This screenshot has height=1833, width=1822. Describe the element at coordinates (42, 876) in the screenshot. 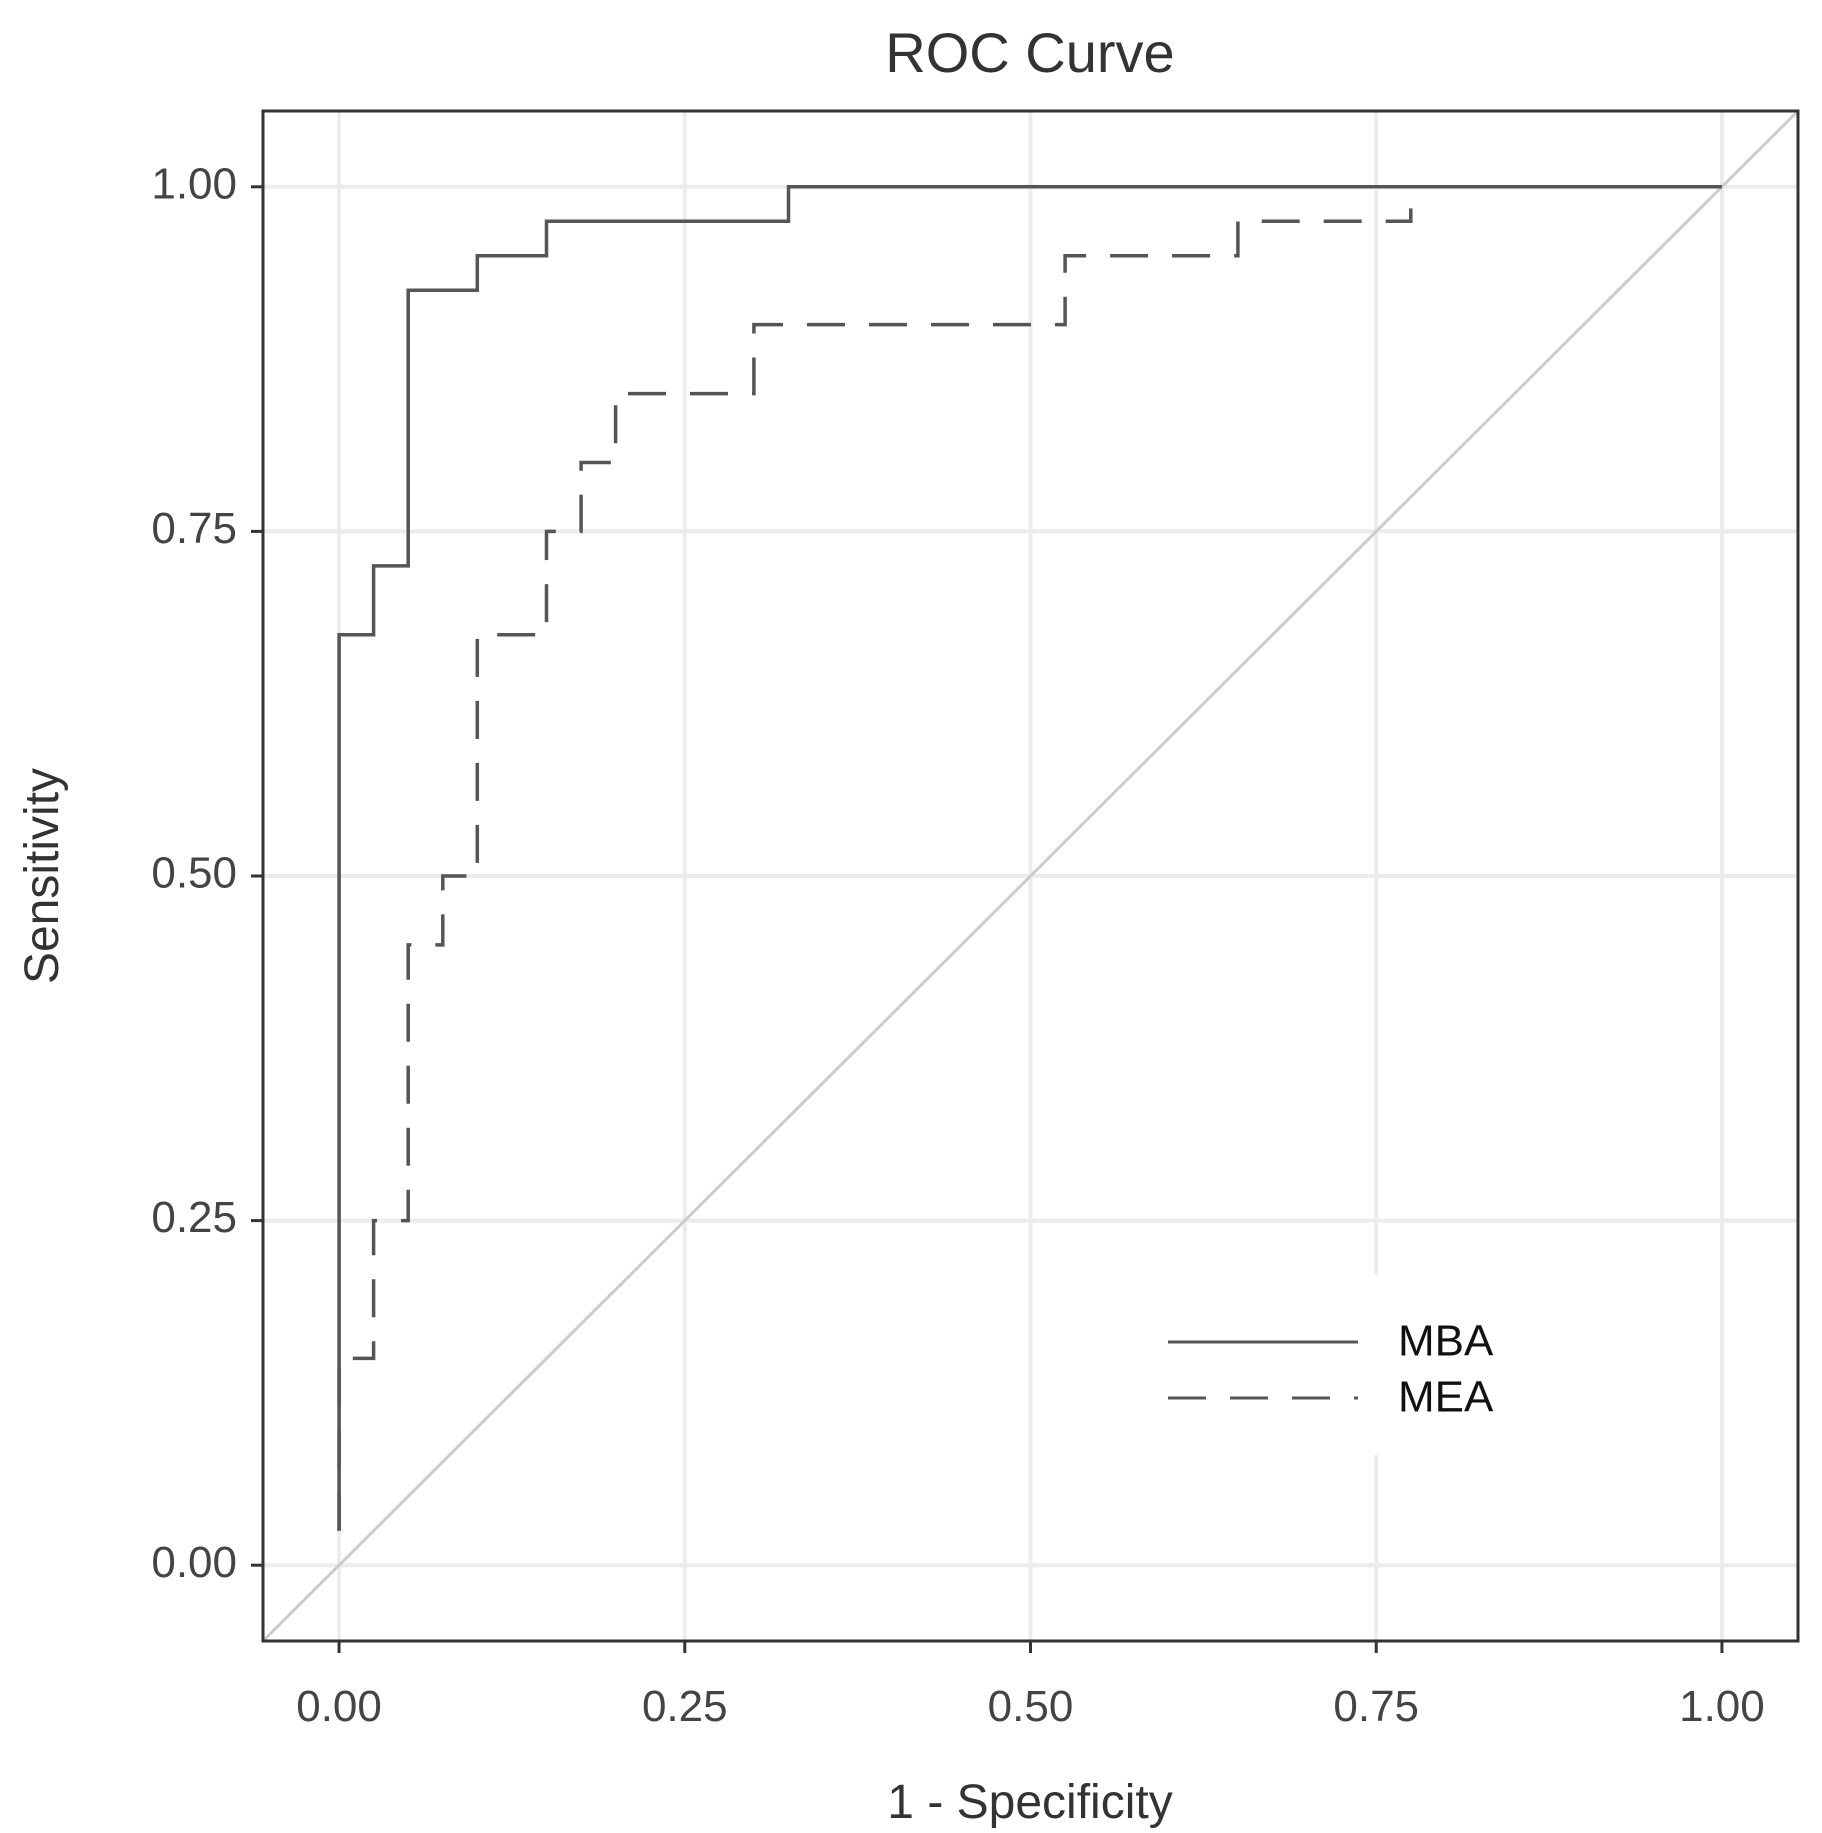

I see `y-axis-label: Sensitivity` at that location.